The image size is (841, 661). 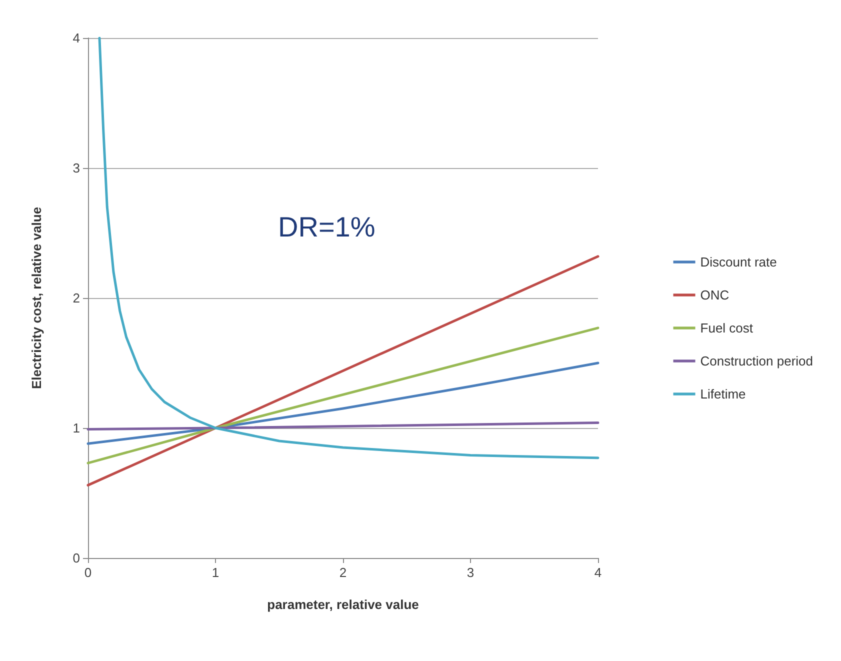 I want to click on legend-label: ONC, so click(x=715, y=295).